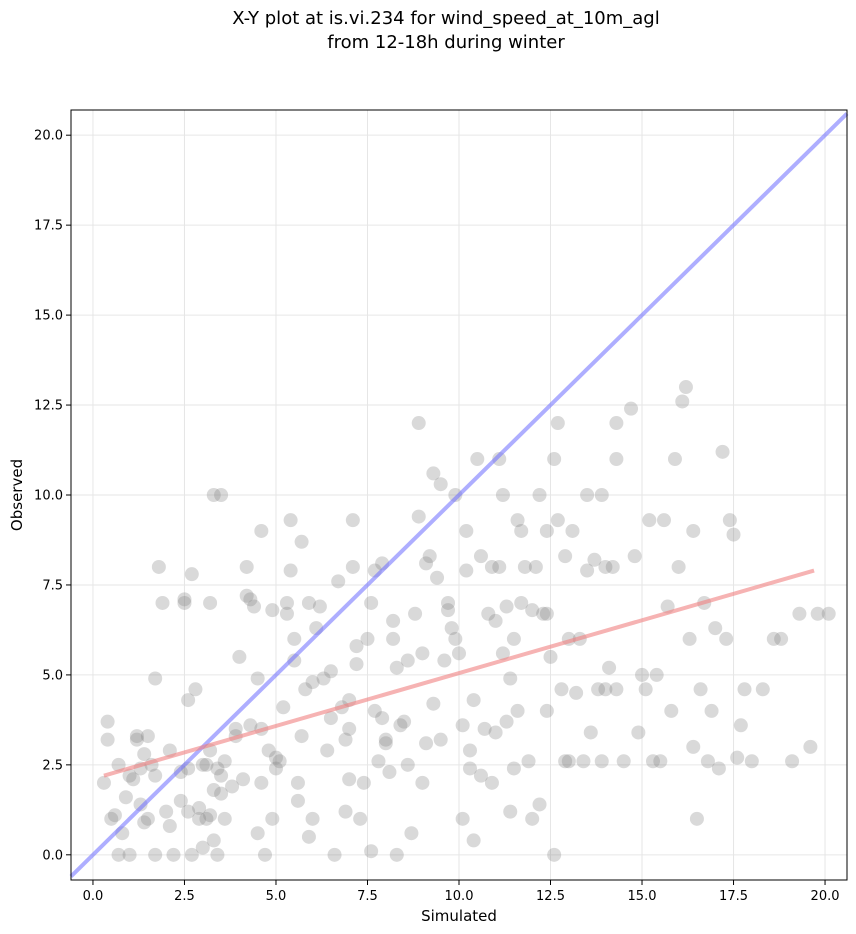  I want to click on y-tick-label: 5.0, so click(52, 675).